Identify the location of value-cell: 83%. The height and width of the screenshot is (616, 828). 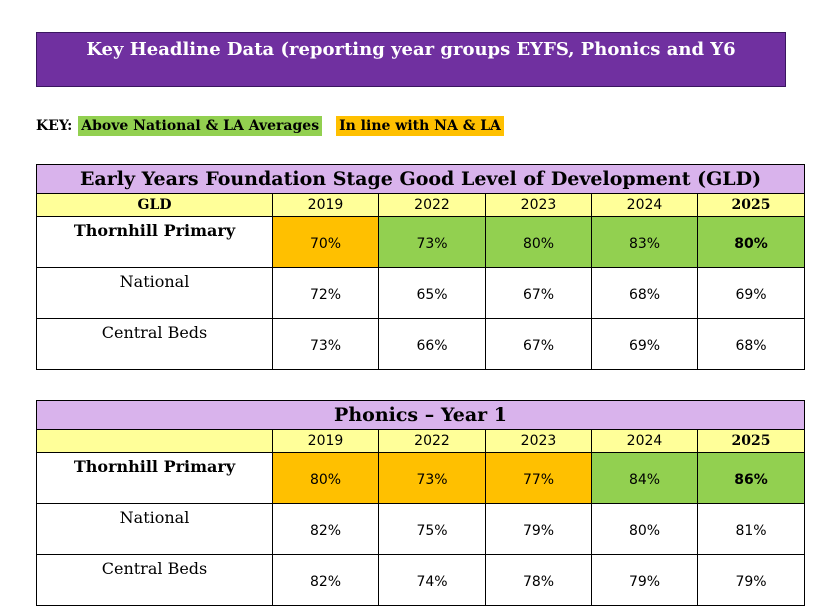
(644, 242).